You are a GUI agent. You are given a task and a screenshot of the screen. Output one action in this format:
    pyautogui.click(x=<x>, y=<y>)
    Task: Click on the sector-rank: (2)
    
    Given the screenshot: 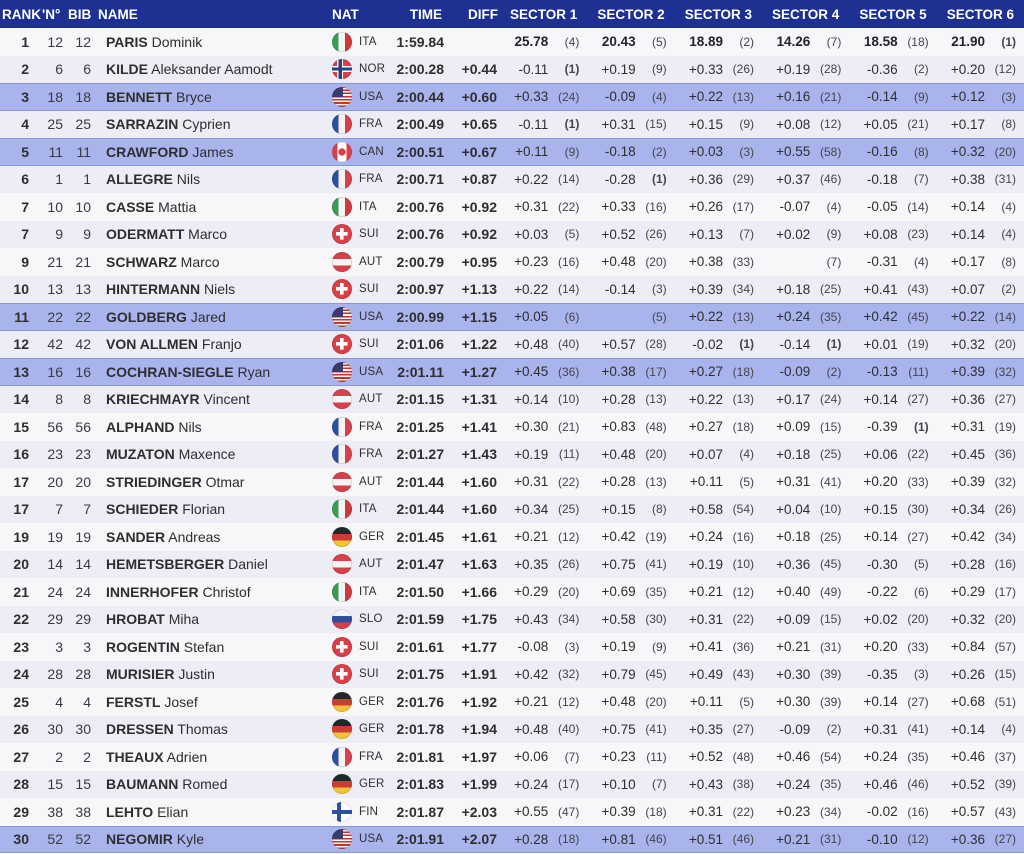 What is the action you would take?
    pyautogui.click(x=1008, y=289)
    